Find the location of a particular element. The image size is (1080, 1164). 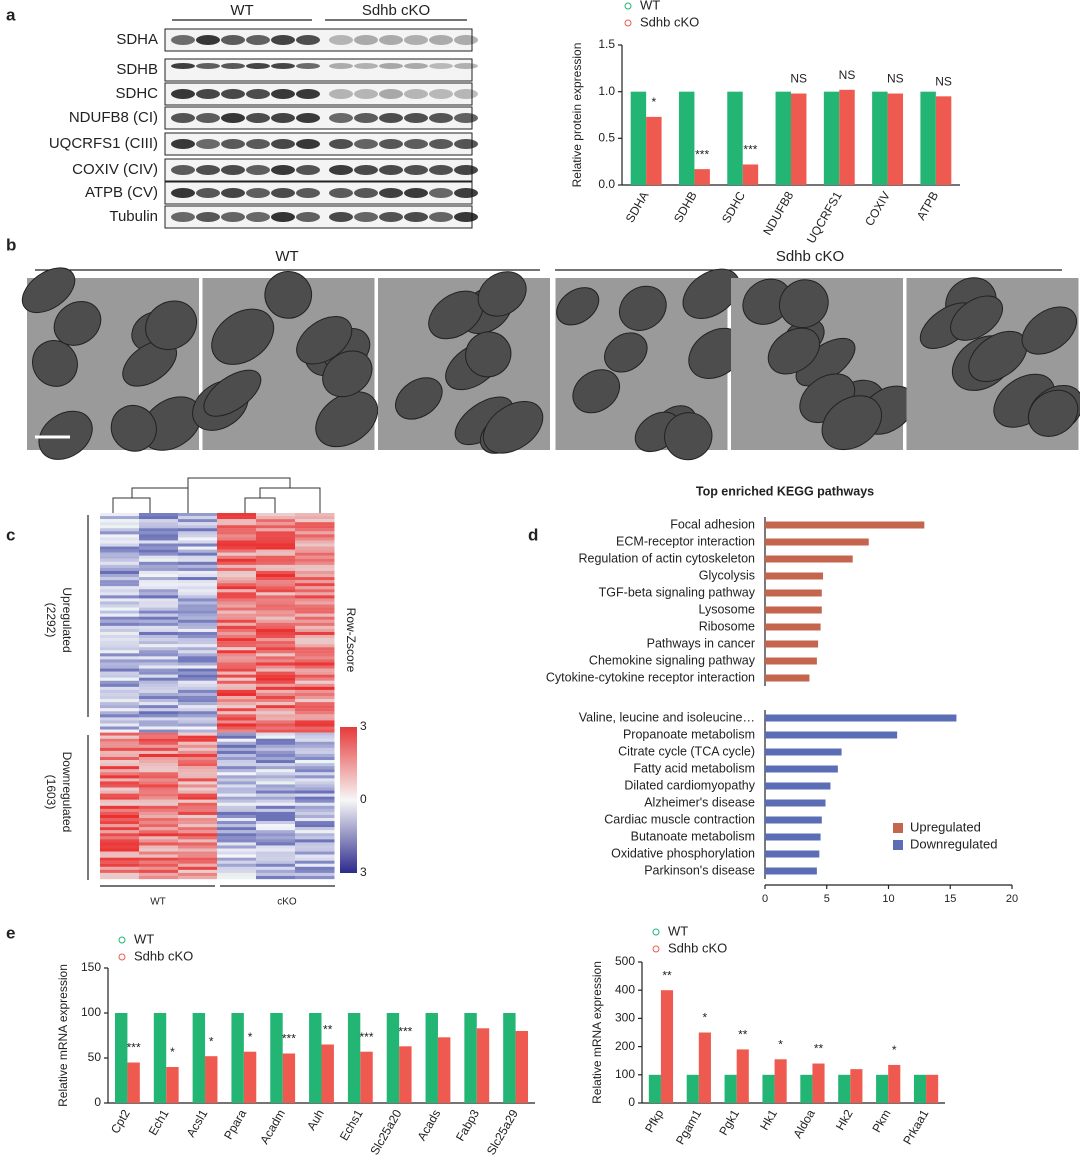

category-label: Citrate cycle (TCA cycle) is located at coordinates (686, 751).